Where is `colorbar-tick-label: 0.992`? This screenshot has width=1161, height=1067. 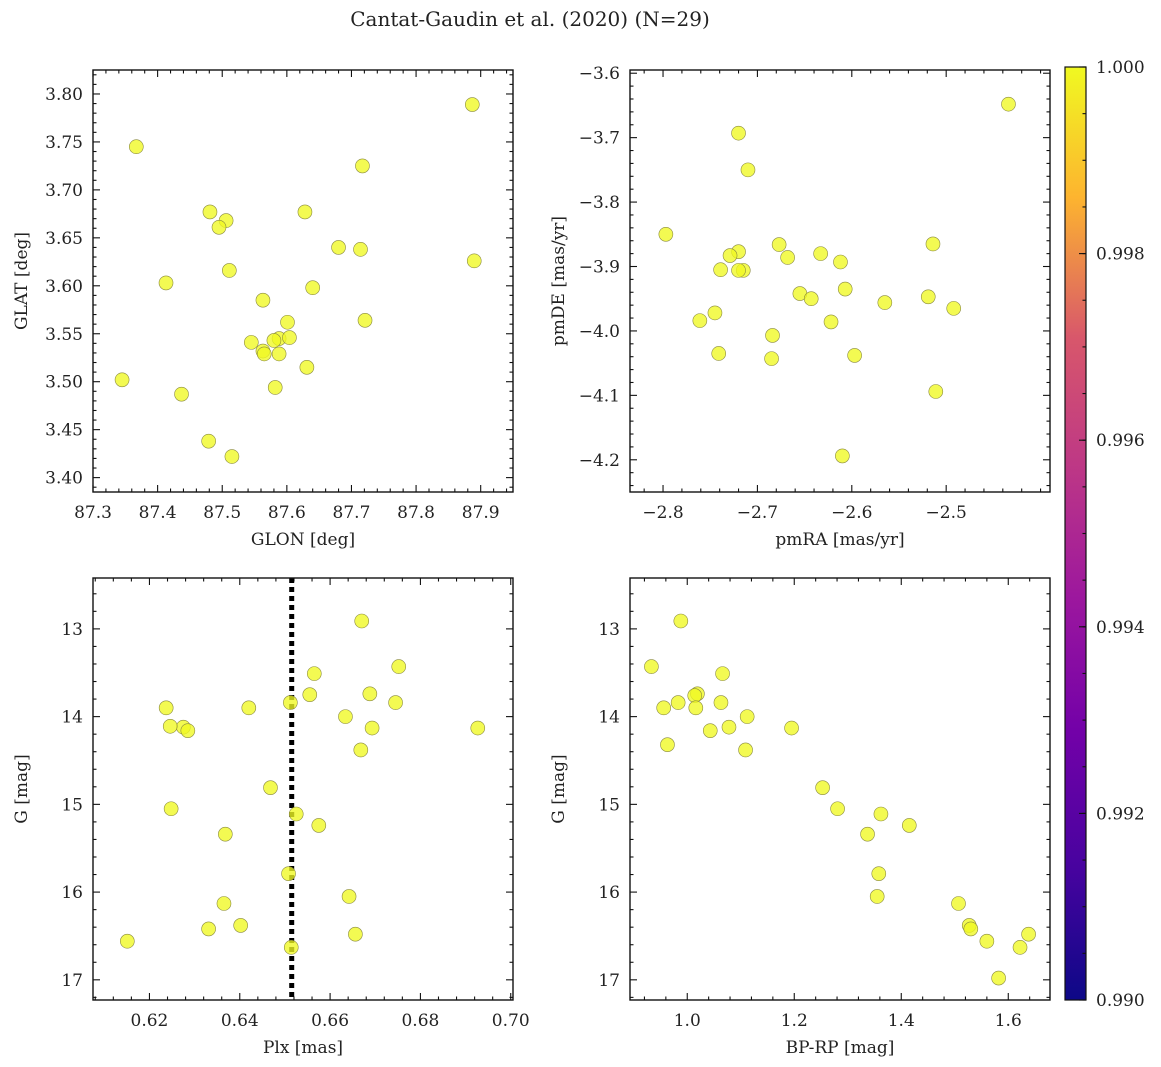 colorbar-tick-label: 0.992 is located at coordinates (1120, 814).